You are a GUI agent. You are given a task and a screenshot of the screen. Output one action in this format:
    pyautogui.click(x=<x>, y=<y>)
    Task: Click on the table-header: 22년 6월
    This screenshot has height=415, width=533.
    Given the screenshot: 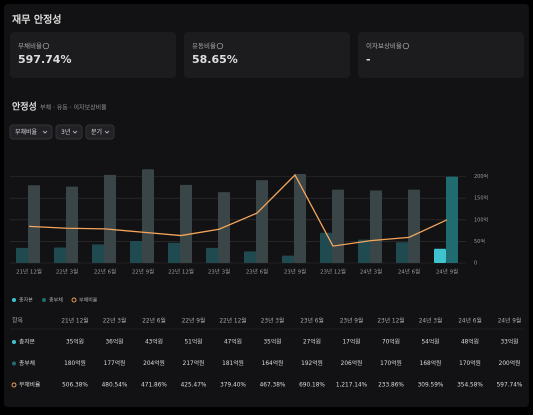 What is the action you would take?
    pyautogui.click(x=154, y=321)
    